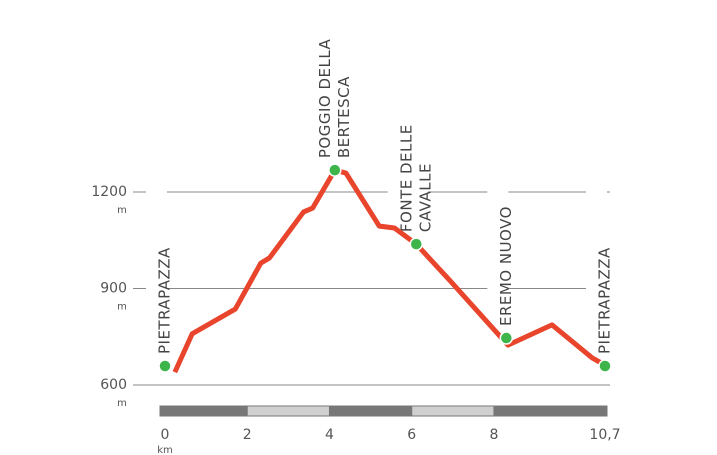  What do you see at coordinates (329, 435) in the screenshot?
I see `x-tick-label: 4` at bounding box center [329, 435].